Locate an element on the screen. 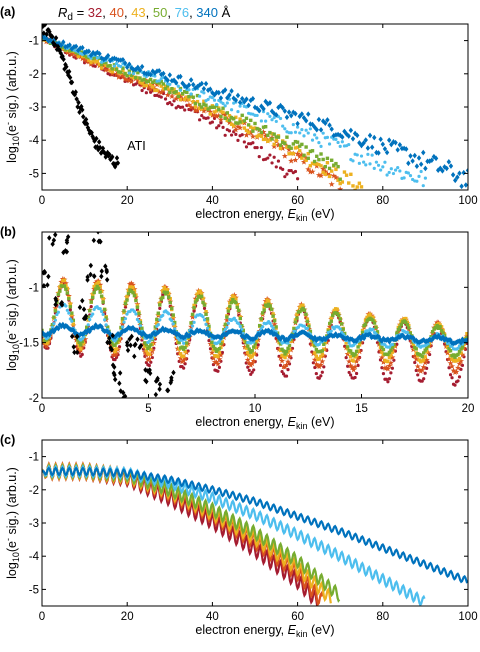 The height and width of the screenshot is (652, 480). x-tick-label: 100 is located at coordinates (467, 201).